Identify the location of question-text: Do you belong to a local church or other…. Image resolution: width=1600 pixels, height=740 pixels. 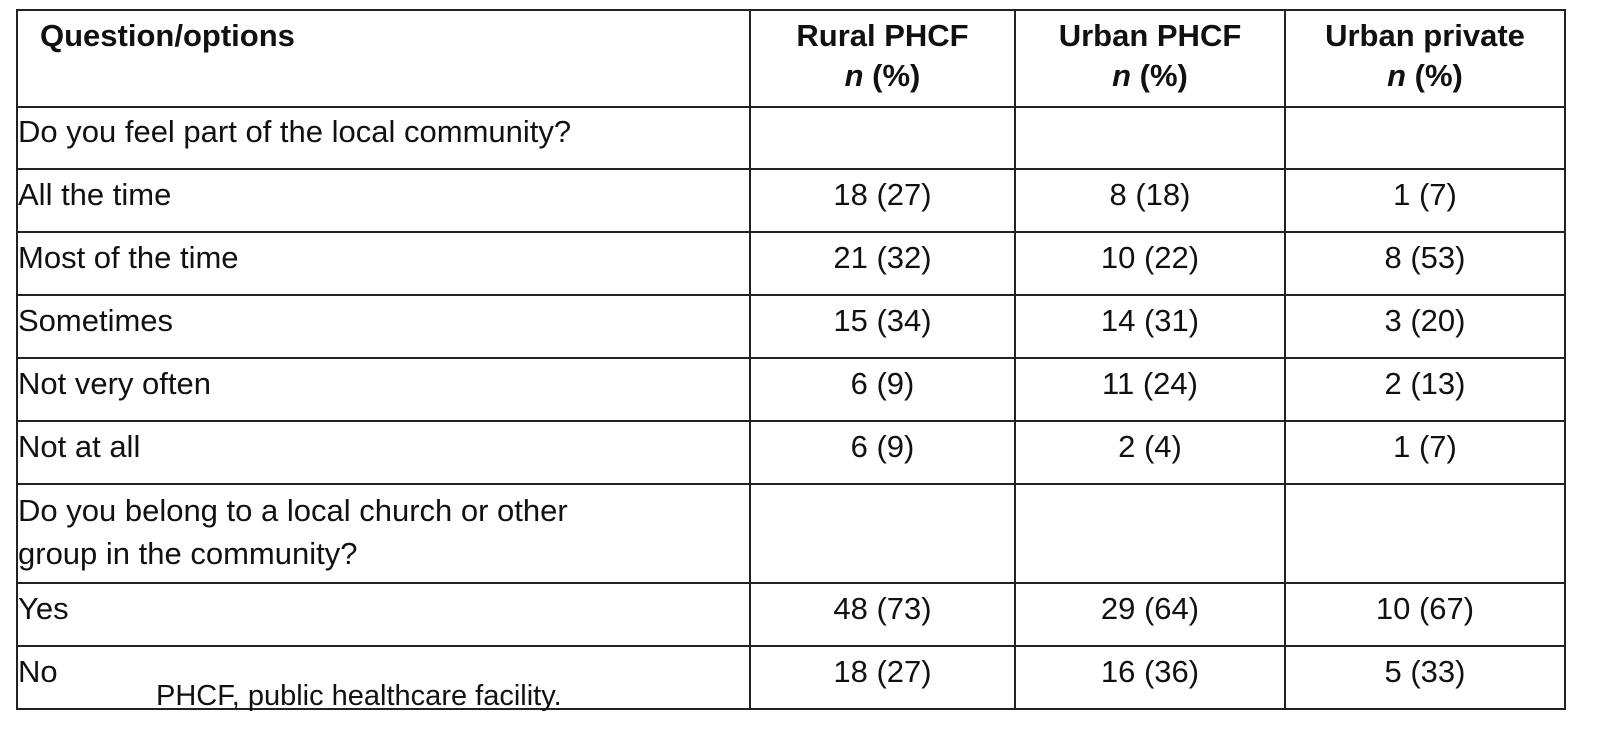
(383, 533).